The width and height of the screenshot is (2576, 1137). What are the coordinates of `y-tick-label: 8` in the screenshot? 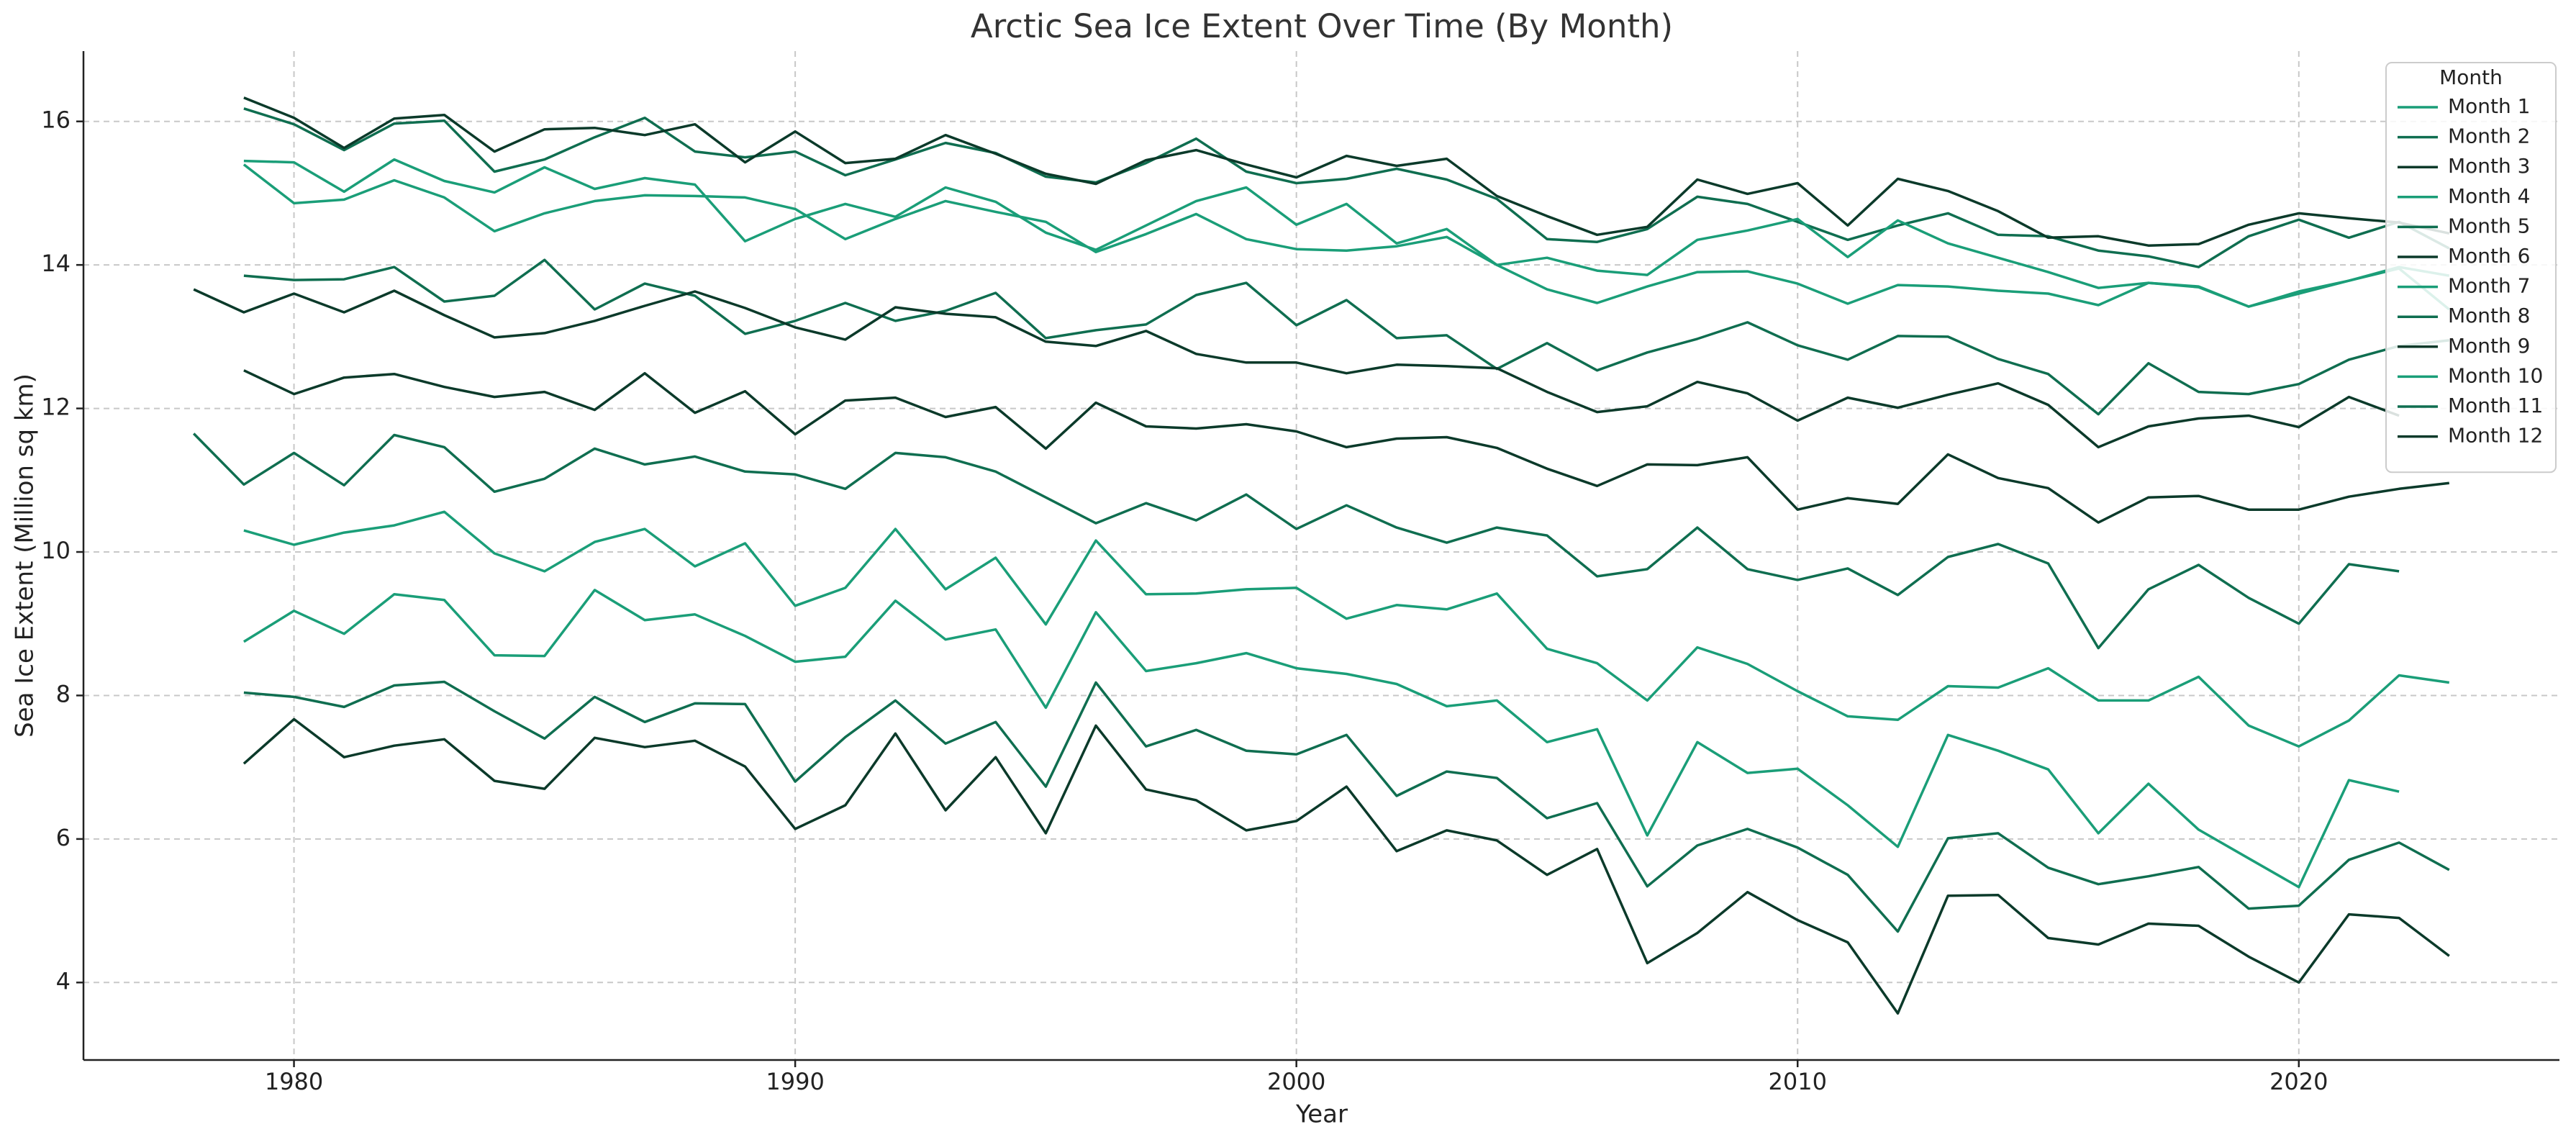 It's located at (64, 693).